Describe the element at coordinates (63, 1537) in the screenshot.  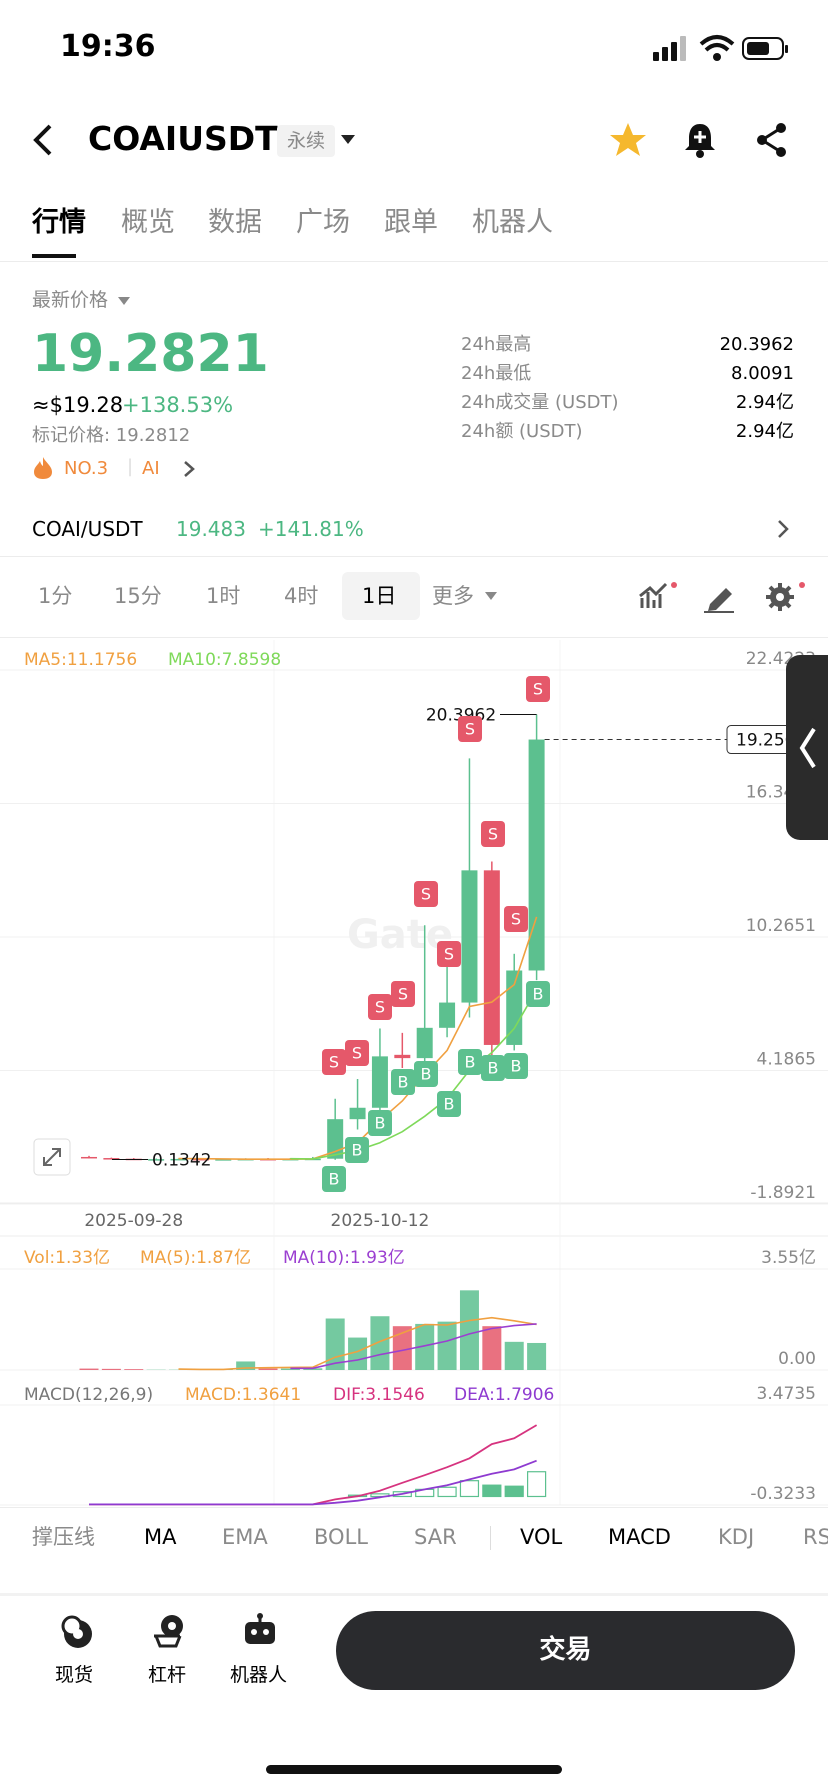
I see `indicator: 撑压线` at that location.